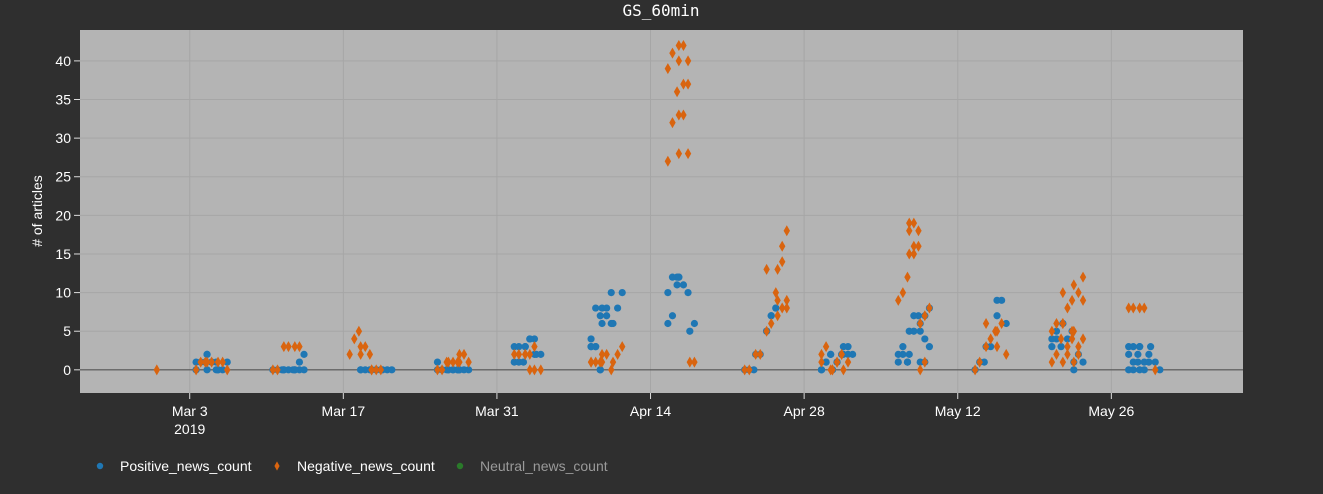 This screenshot has width=1323, height=494. Describe the element at coordinates (37, 211) in the screenshot. I see `y-axis-label: # of articles` at that location.